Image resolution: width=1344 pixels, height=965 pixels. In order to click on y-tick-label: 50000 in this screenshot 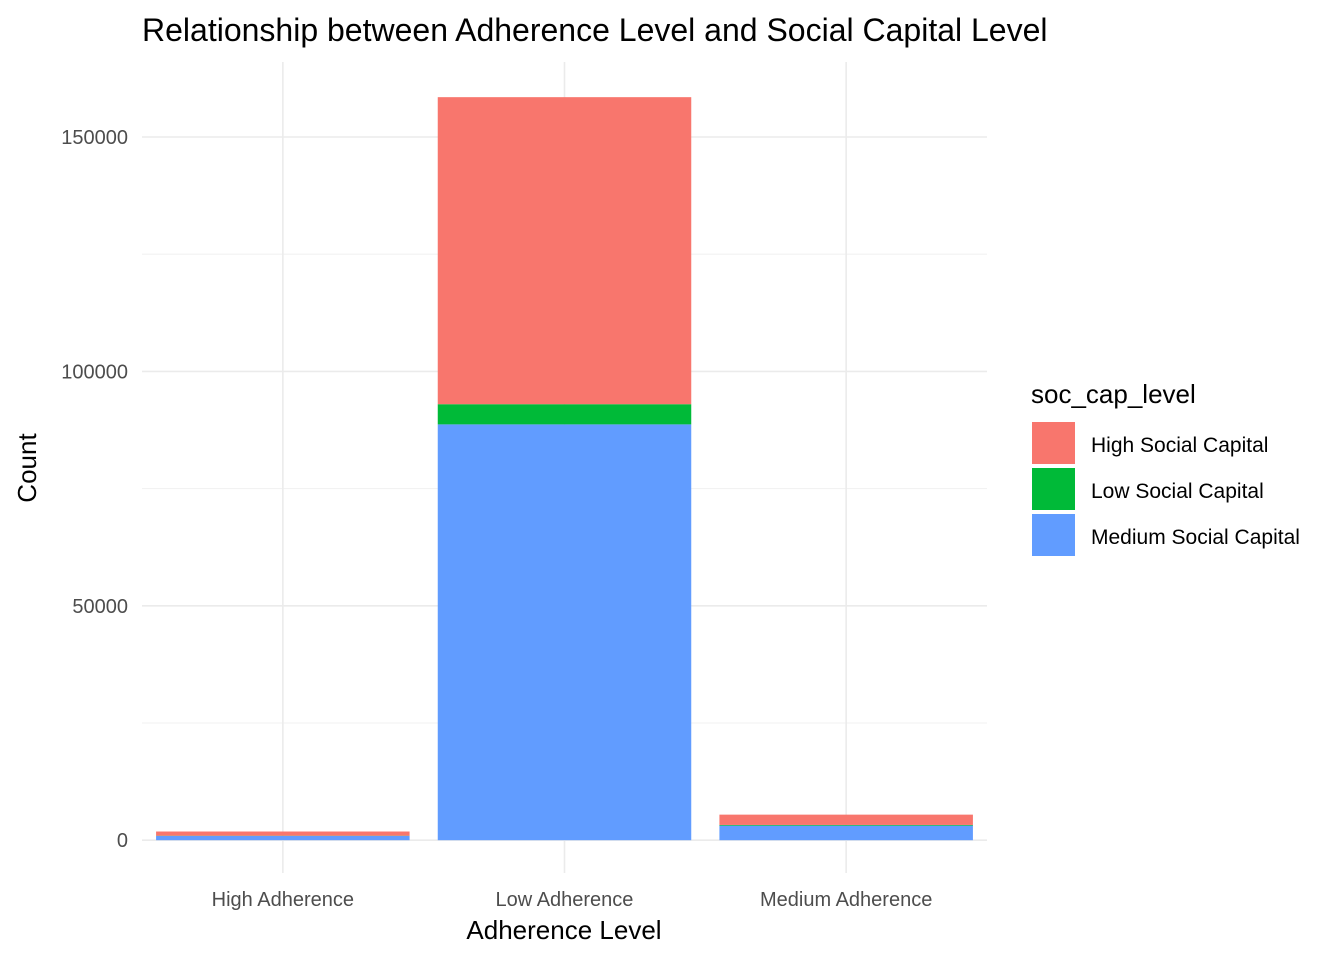, I will do `click(100, 607)`.